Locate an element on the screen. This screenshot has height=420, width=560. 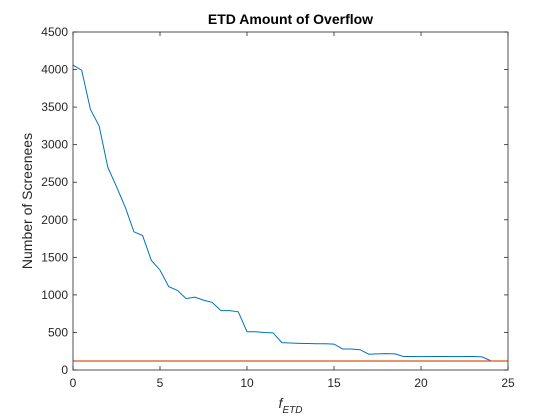
chart-title: ETD Amount of Overflow is located at coordinates (290, 19).